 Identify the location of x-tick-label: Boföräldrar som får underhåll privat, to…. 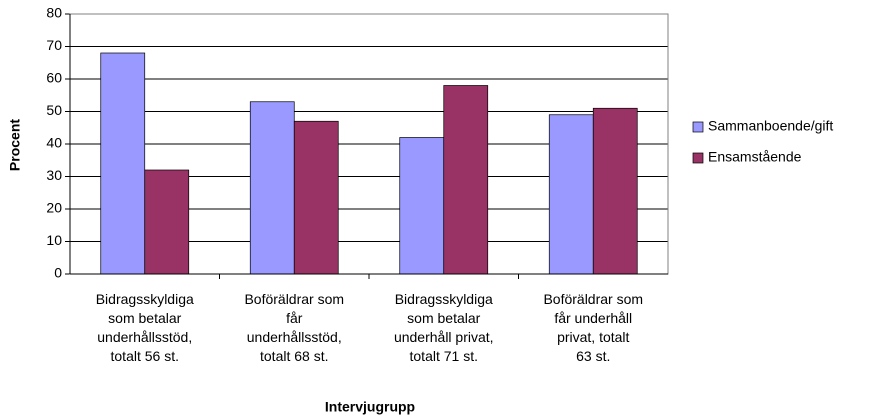
(593, 327).